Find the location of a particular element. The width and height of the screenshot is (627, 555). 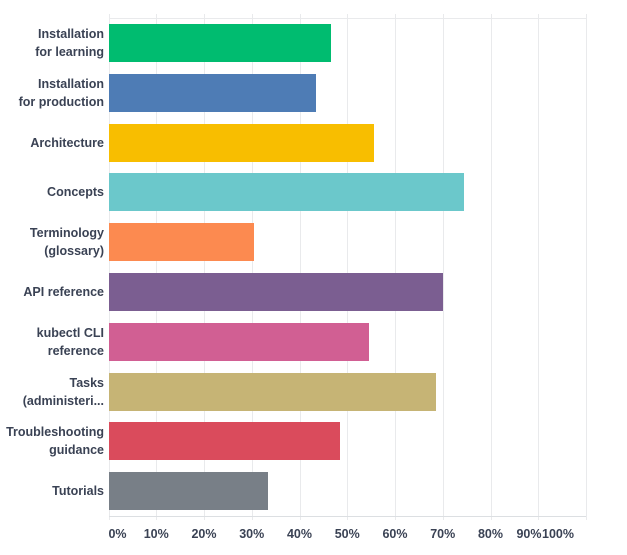

category-label: Tutorials is located at coordinates (52, 491).